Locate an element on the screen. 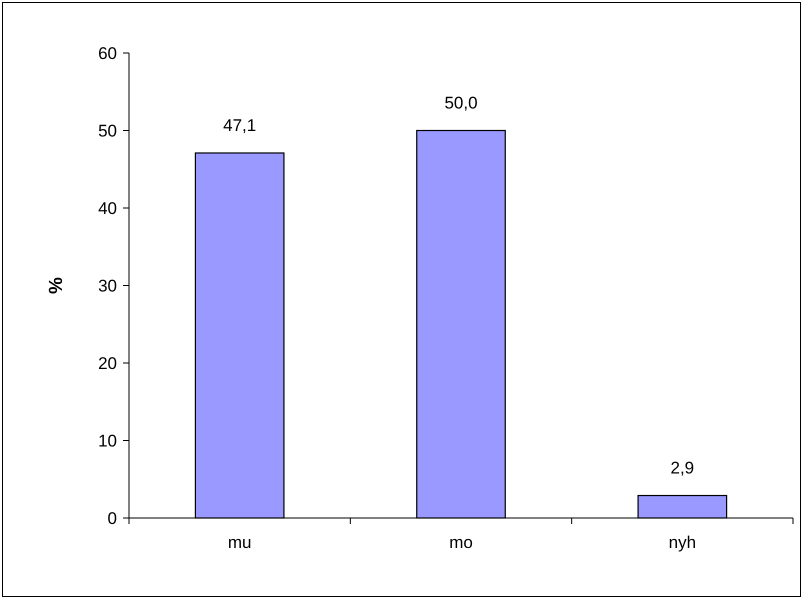 This screenshot has width=803, height=599. y-tick-label: 60 is located at coordinates (107, 53).